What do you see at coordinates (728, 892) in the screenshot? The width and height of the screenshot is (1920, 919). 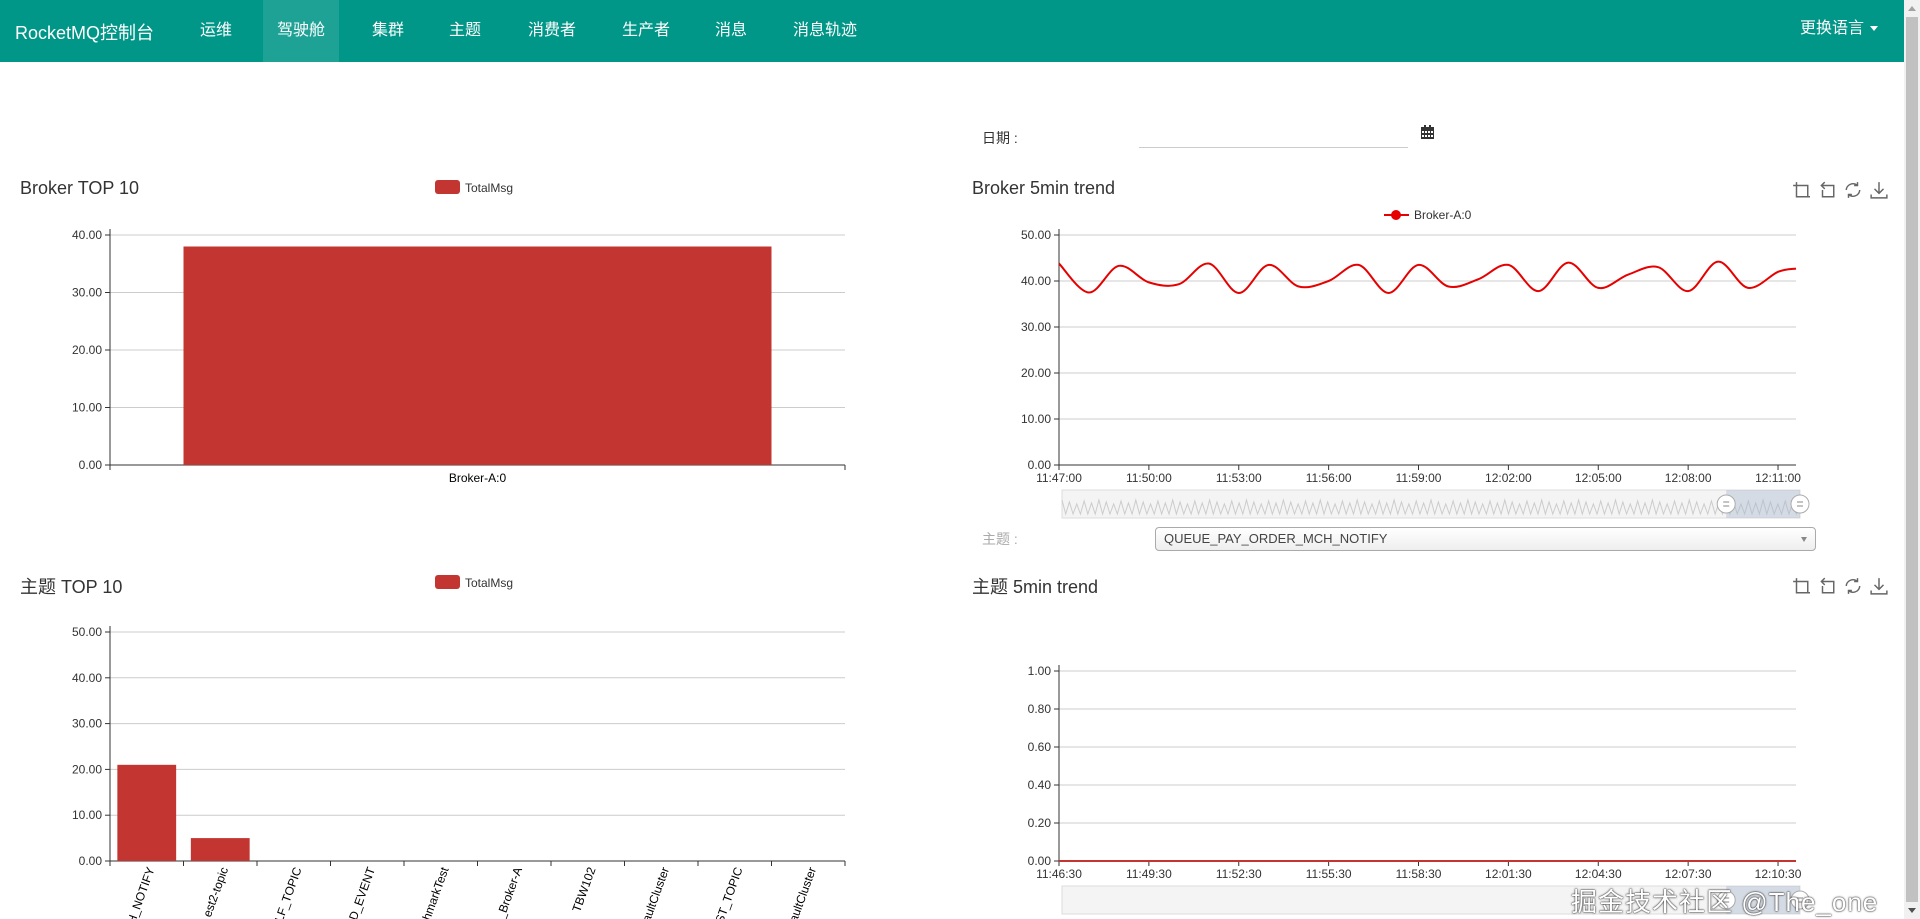 I see `x-tick-label: EST_TOPIC` at bounding box center [728, 892].